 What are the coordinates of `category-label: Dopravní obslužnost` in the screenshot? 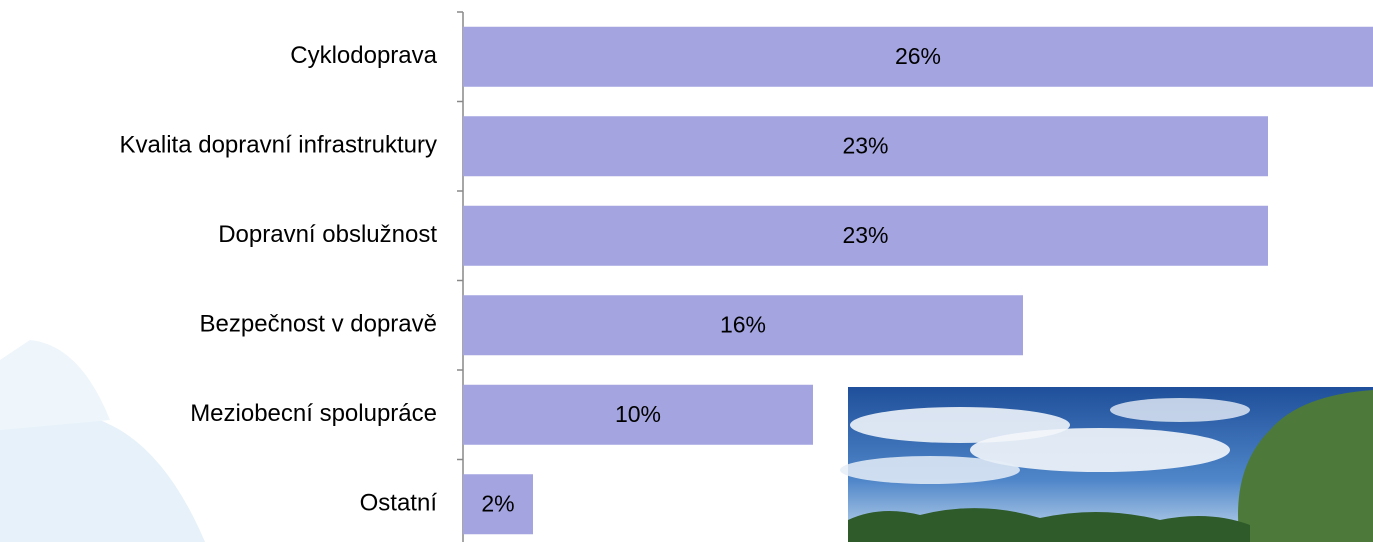 It's located at (327, 234).